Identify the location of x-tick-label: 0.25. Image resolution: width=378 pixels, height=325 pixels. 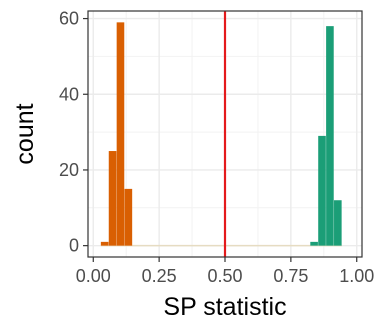
(159, 276).